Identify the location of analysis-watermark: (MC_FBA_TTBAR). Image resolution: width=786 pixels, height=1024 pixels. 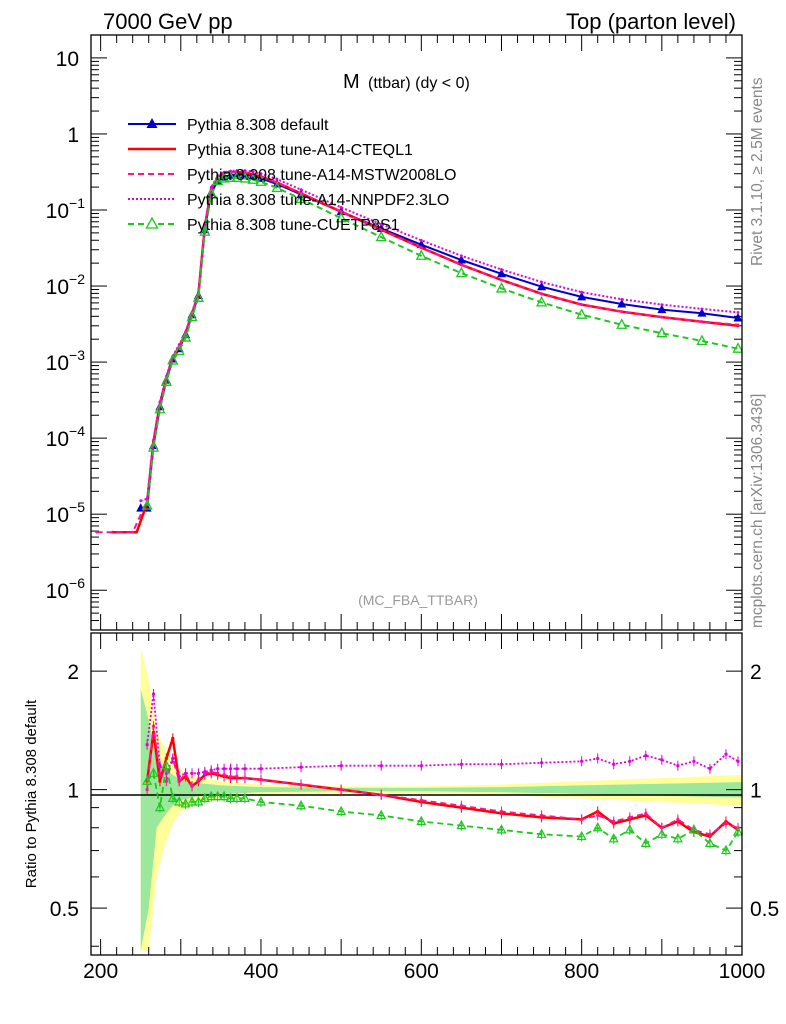
(418, 600).